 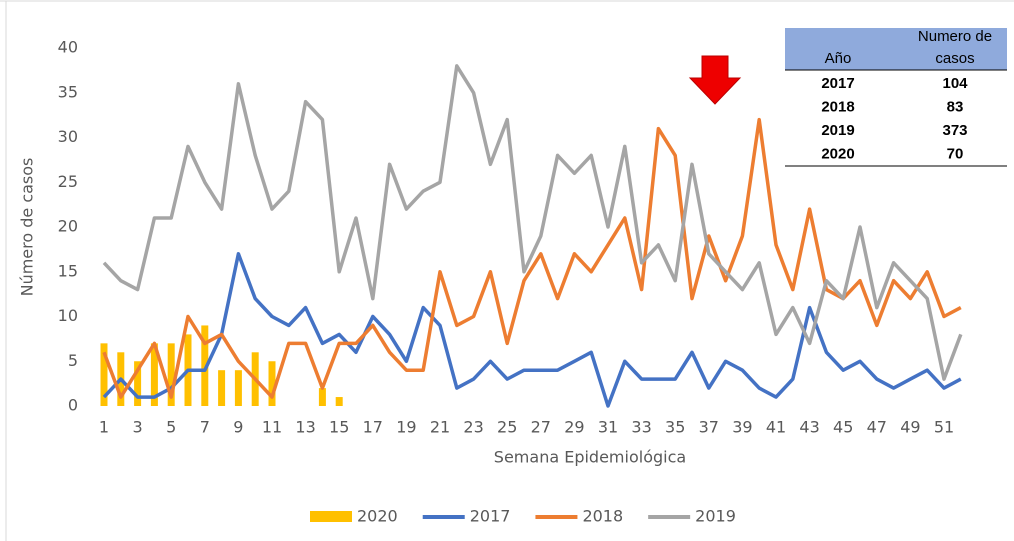 What do you see at coordinates (507, 427) in the screenshot?
I see `x-tick-label: 25` at bounding box center [507, 427].